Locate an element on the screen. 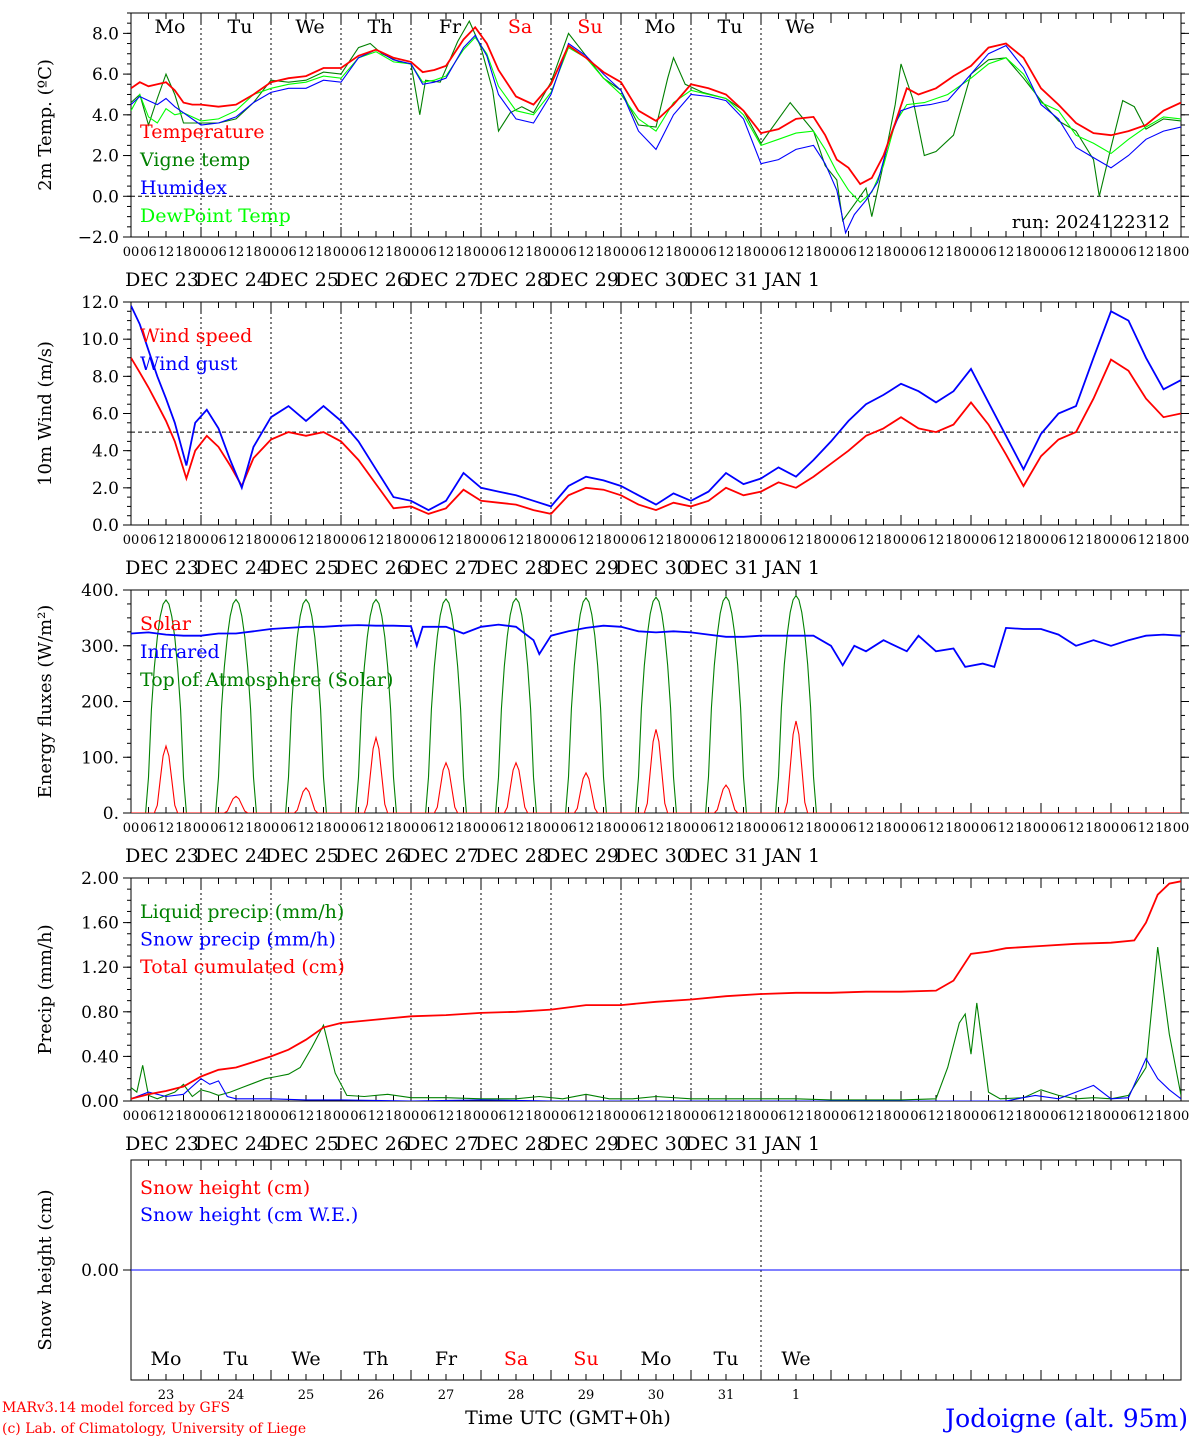  date-label: JAN 1 is located at coordinates (791, 856).